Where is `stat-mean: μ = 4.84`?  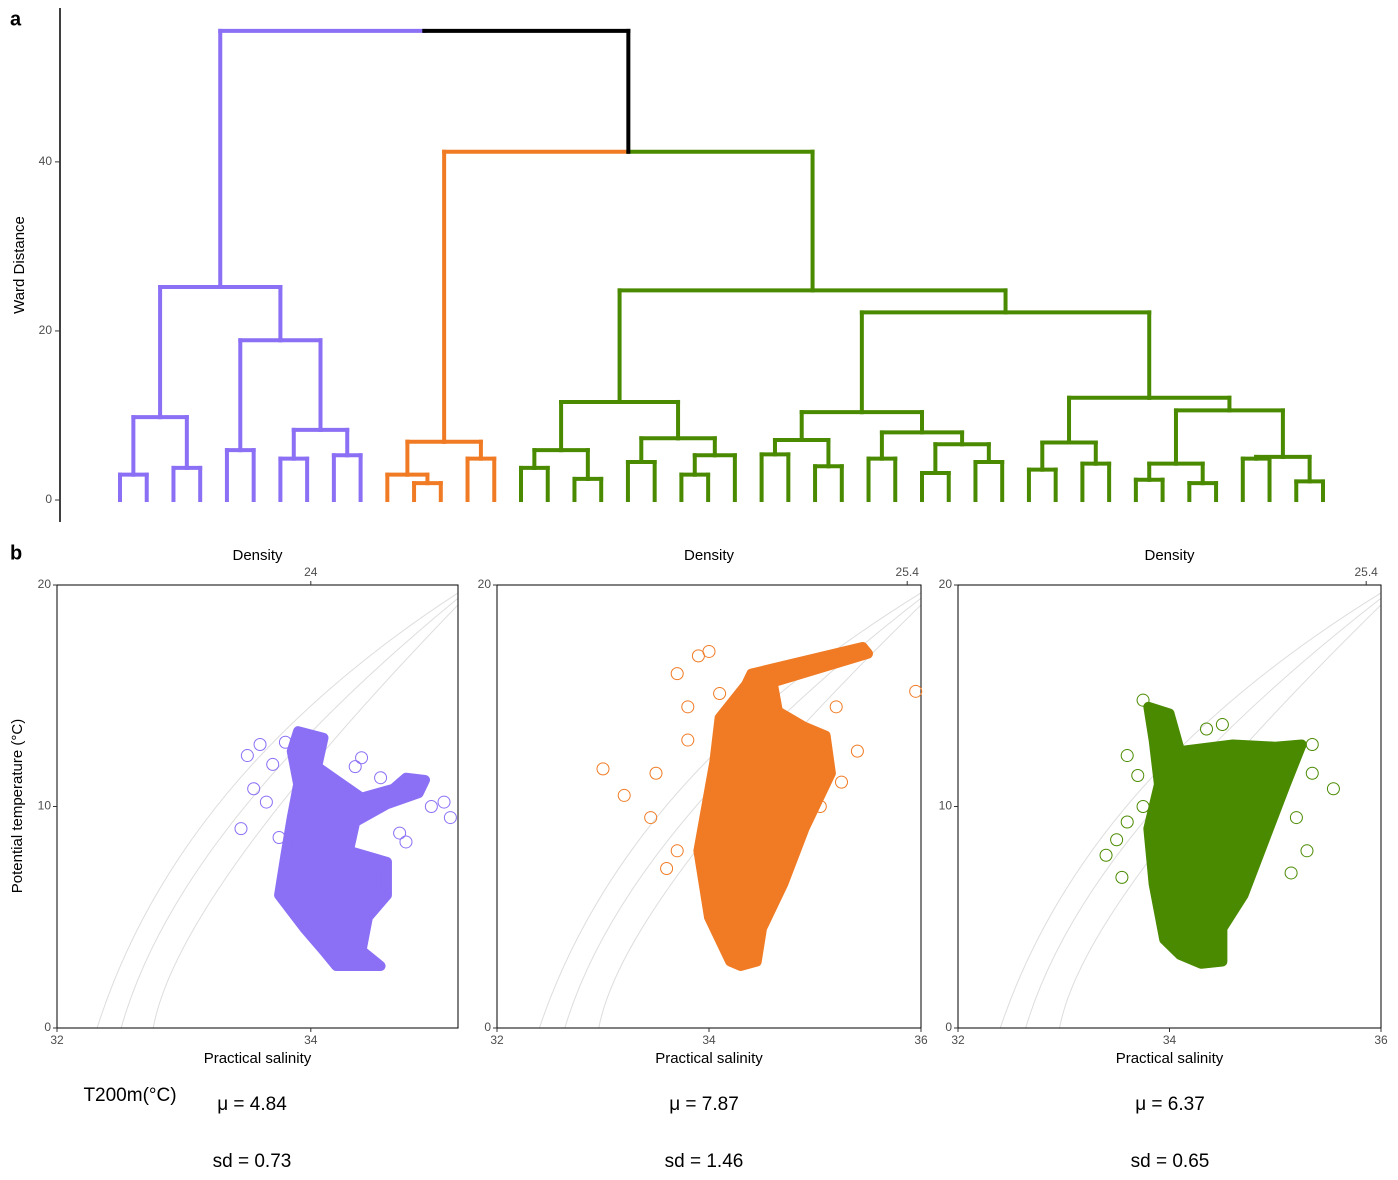
stat-mean: μ = 4.84 is located at coordinates (252, 1104).